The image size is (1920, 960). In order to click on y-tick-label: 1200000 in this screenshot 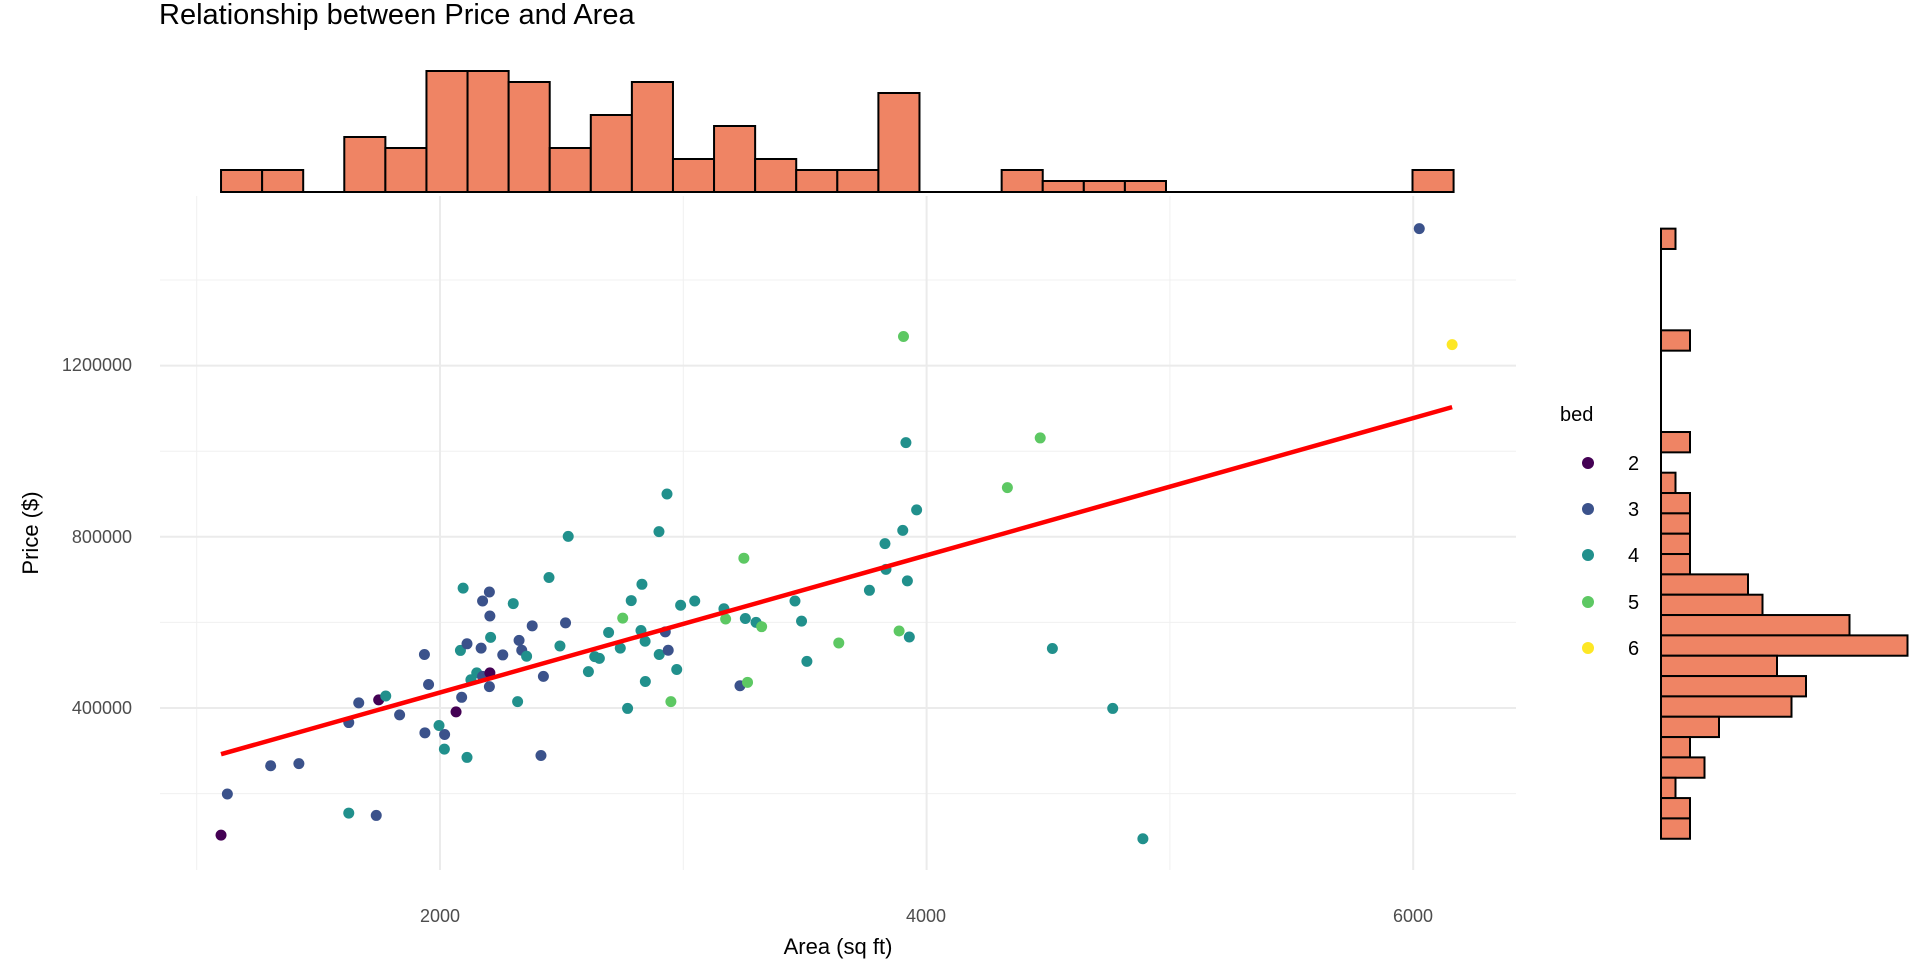, I will do `click(97, 365)`.